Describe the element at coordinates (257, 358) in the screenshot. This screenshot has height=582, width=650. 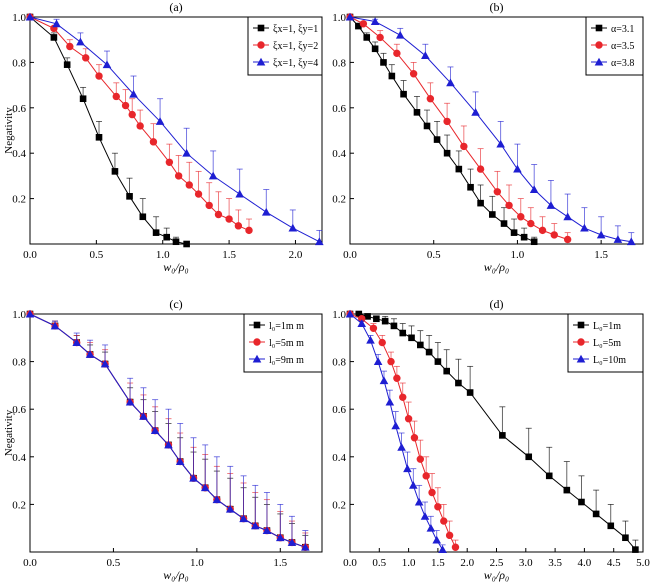
I see `legend-marker-triangle` at that location.